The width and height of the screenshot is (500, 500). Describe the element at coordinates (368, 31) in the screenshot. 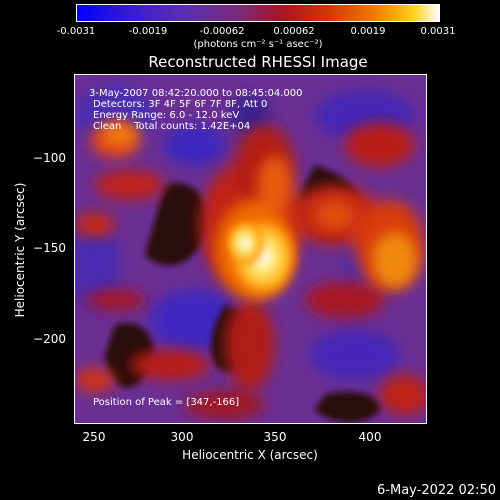

I see `colorbar-tick: 0.0019` at that location.